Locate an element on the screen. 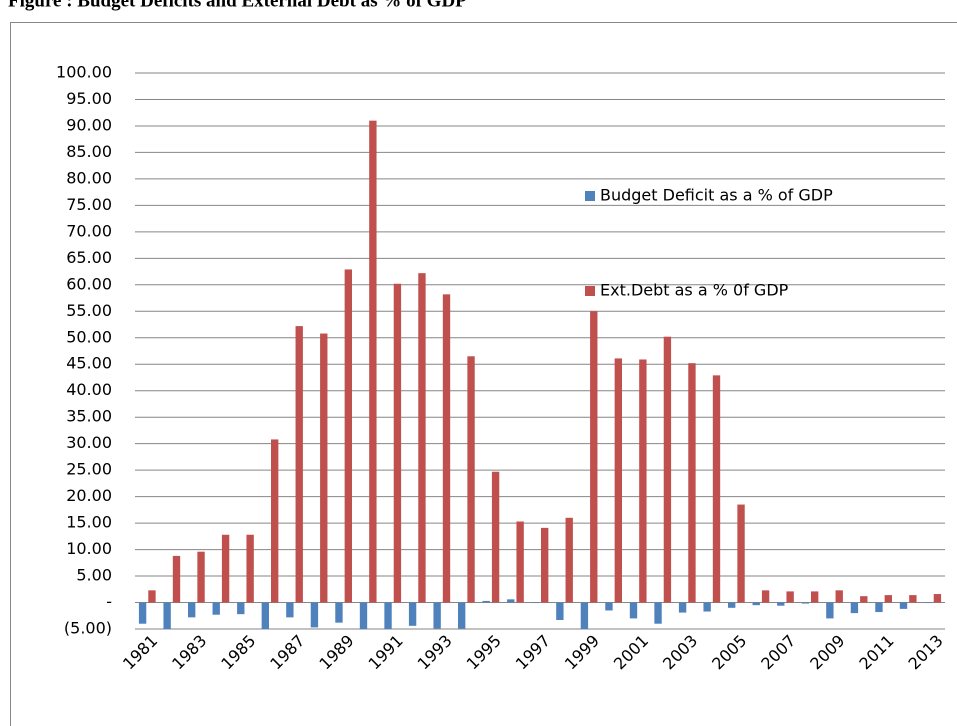  legend-label: Ext.Debt as a % 0f GDP is located at coordinates (694, 290).